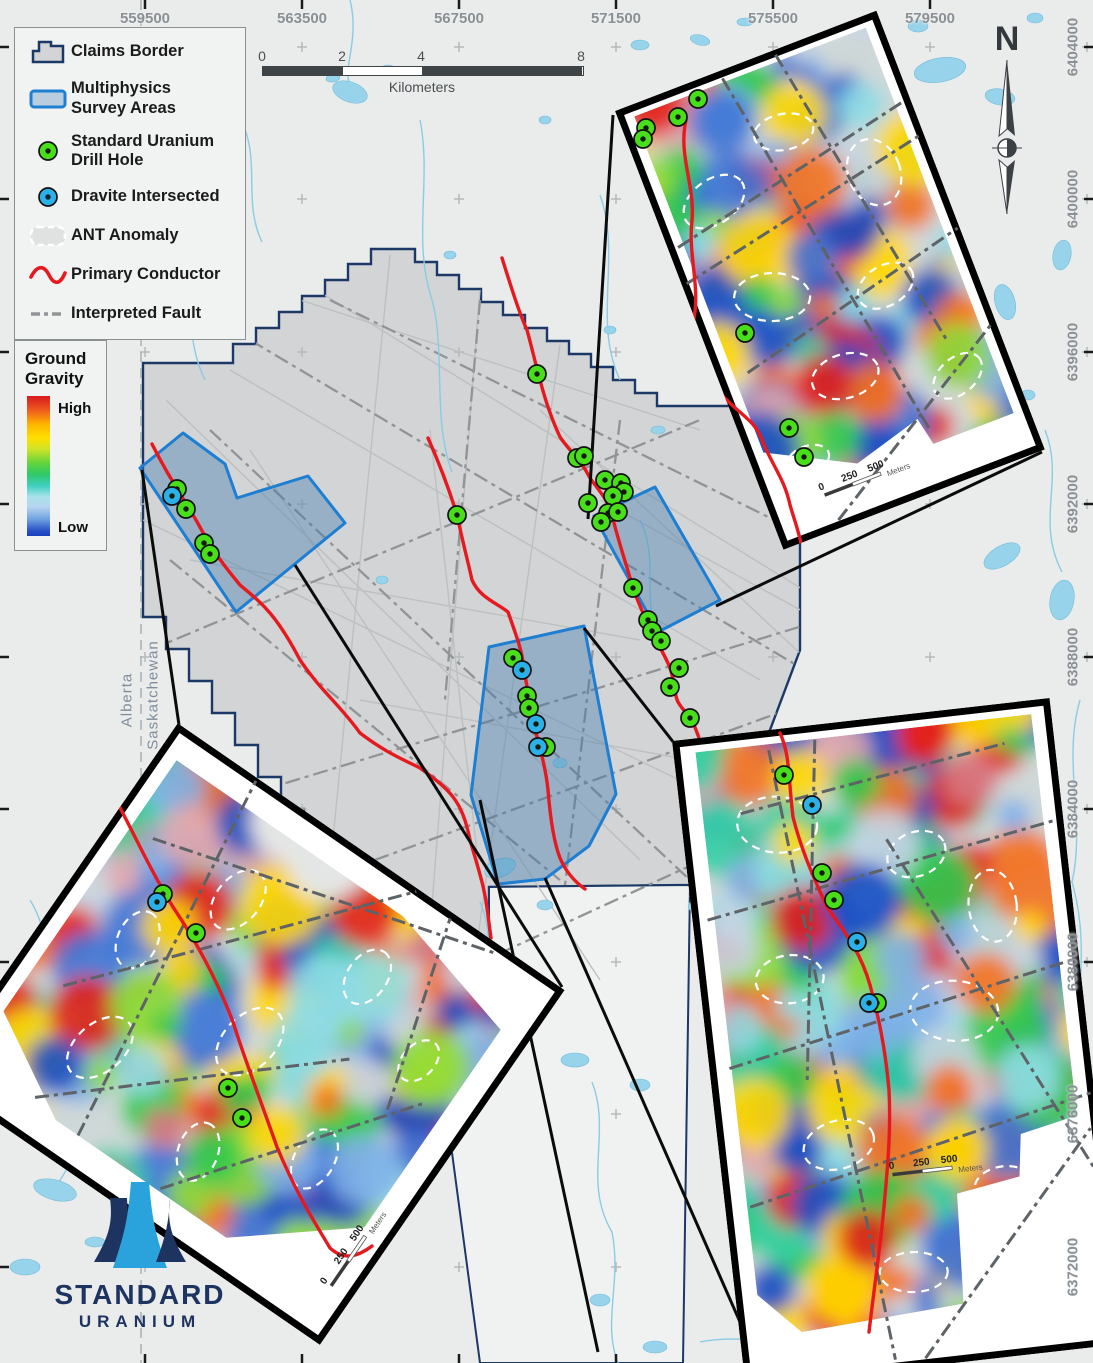 The width and height of the screenshot is (1093, 1363). I want to click on legend-item-label: Interpreted Fault, so click(136, 313).